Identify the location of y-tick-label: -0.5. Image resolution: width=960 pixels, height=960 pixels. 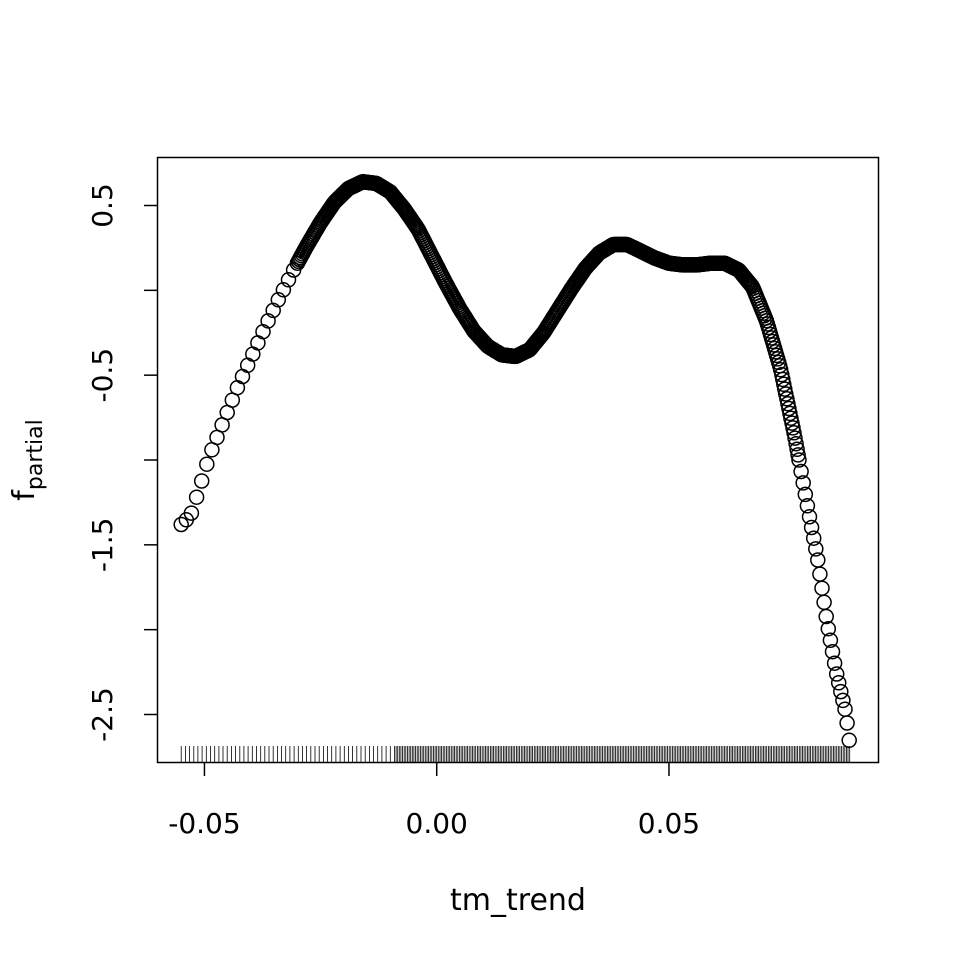
(102, 375).